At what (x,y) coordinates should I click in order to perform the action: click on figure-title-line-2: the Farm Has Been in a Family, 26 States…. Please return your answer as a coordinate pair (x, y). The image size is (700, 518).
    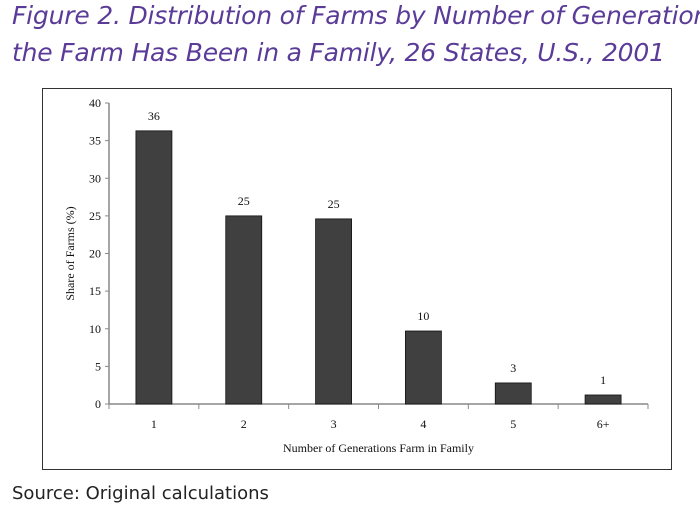
    Looking at the image, I should click on (338, 52).